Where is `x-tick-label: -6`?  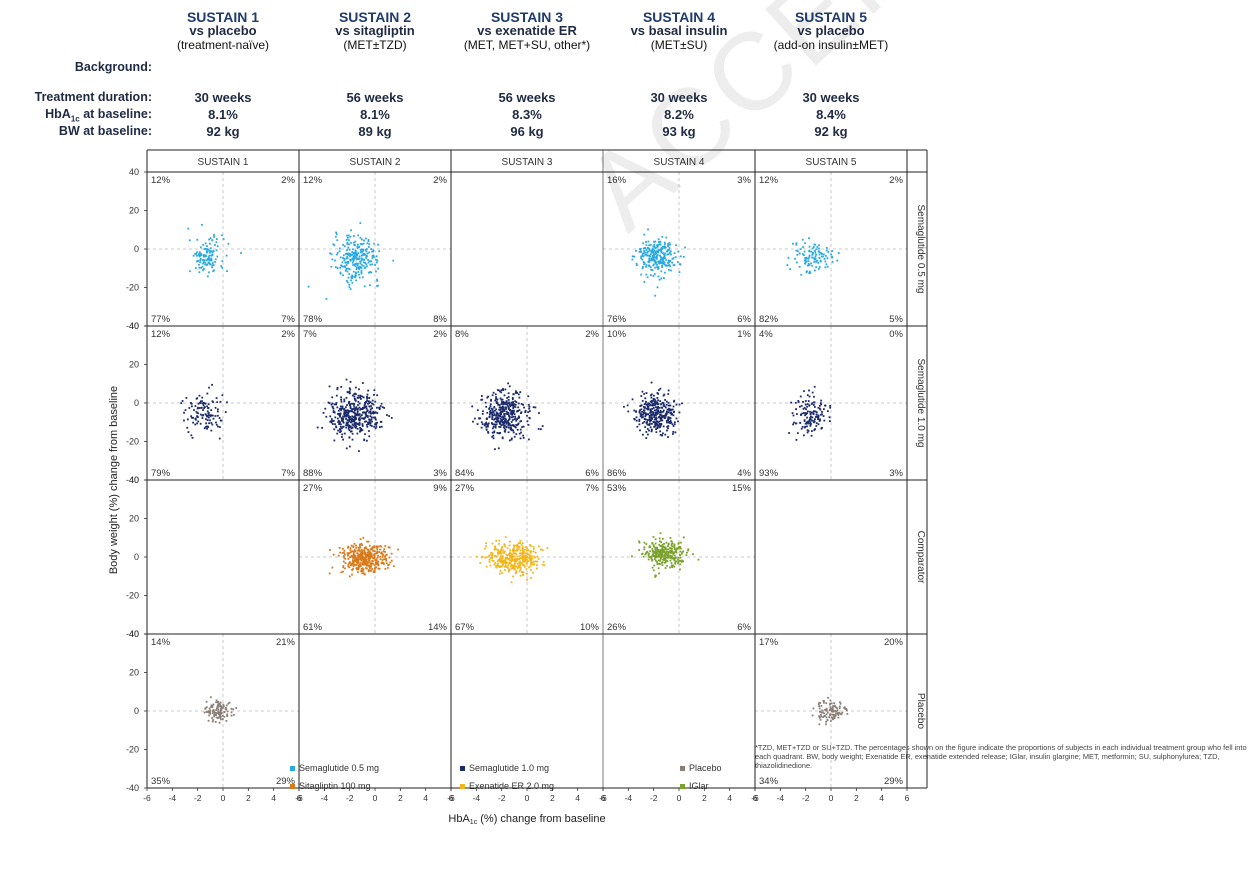 x-tick-label: -6 is located at coordinates (603, 798).